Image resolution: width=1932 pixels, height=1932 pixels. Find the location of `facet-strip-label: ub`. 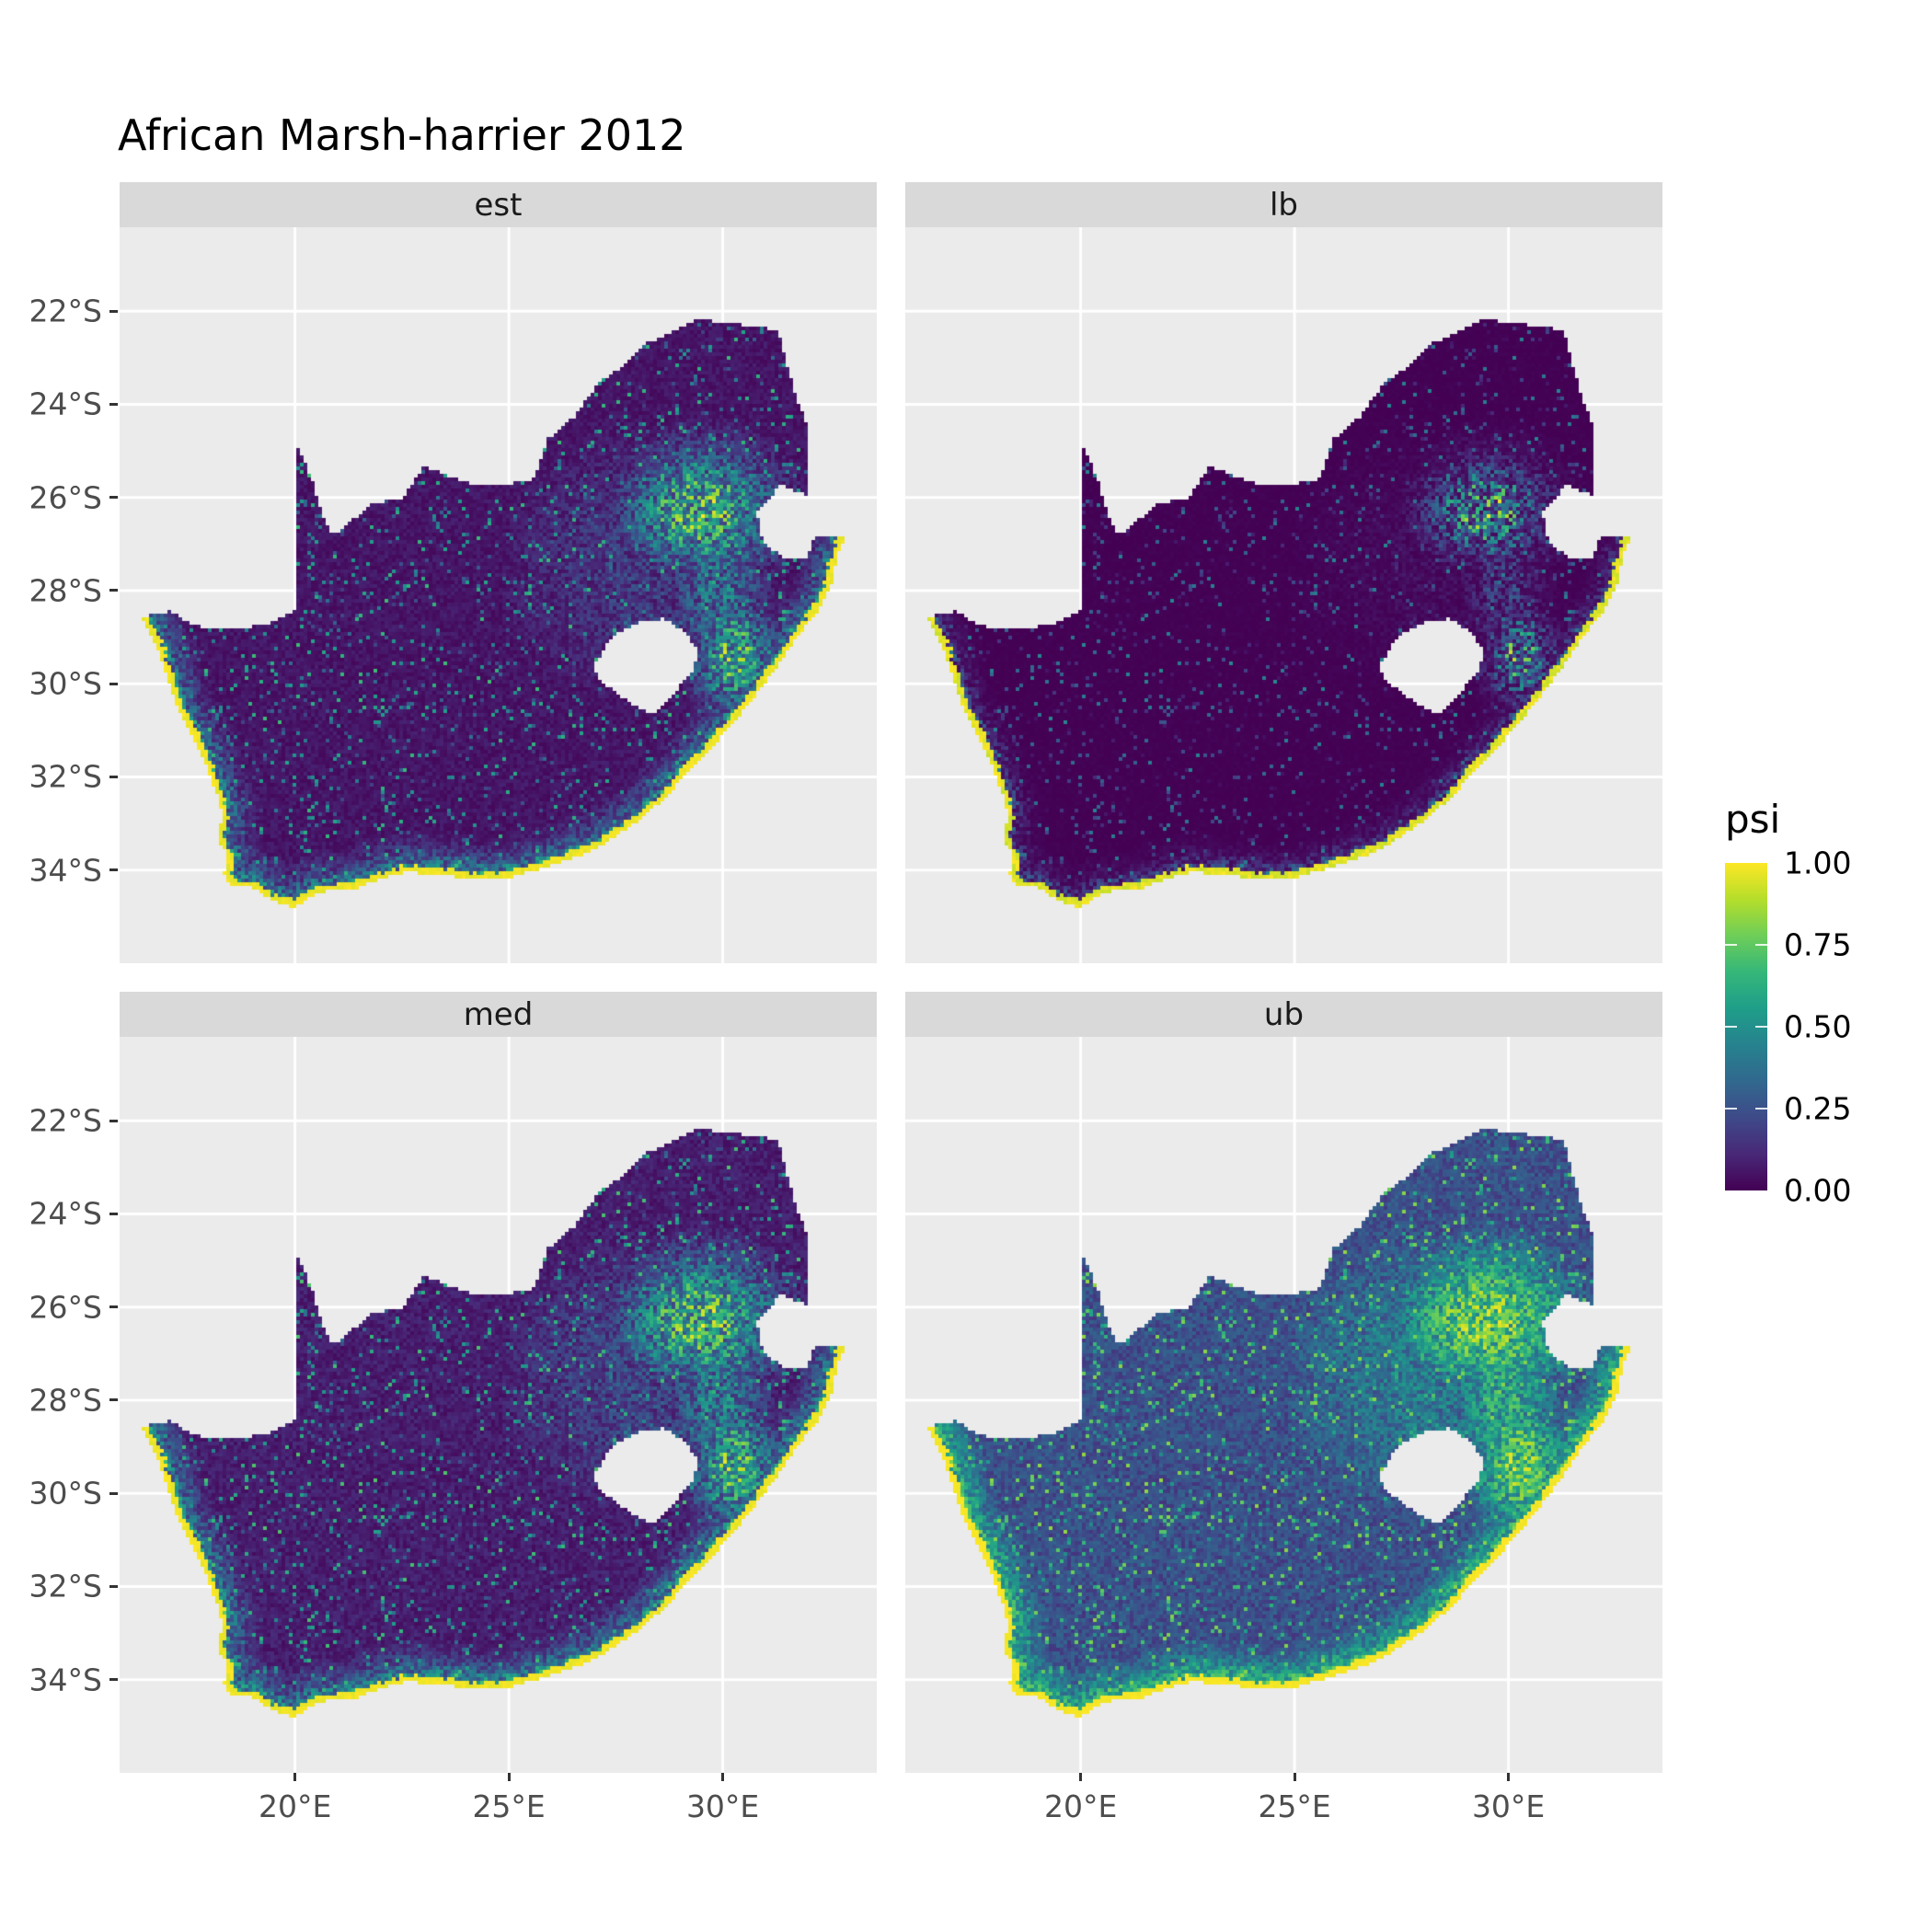

facet-strip-label: ub is located at coordinates (1284, 1014).